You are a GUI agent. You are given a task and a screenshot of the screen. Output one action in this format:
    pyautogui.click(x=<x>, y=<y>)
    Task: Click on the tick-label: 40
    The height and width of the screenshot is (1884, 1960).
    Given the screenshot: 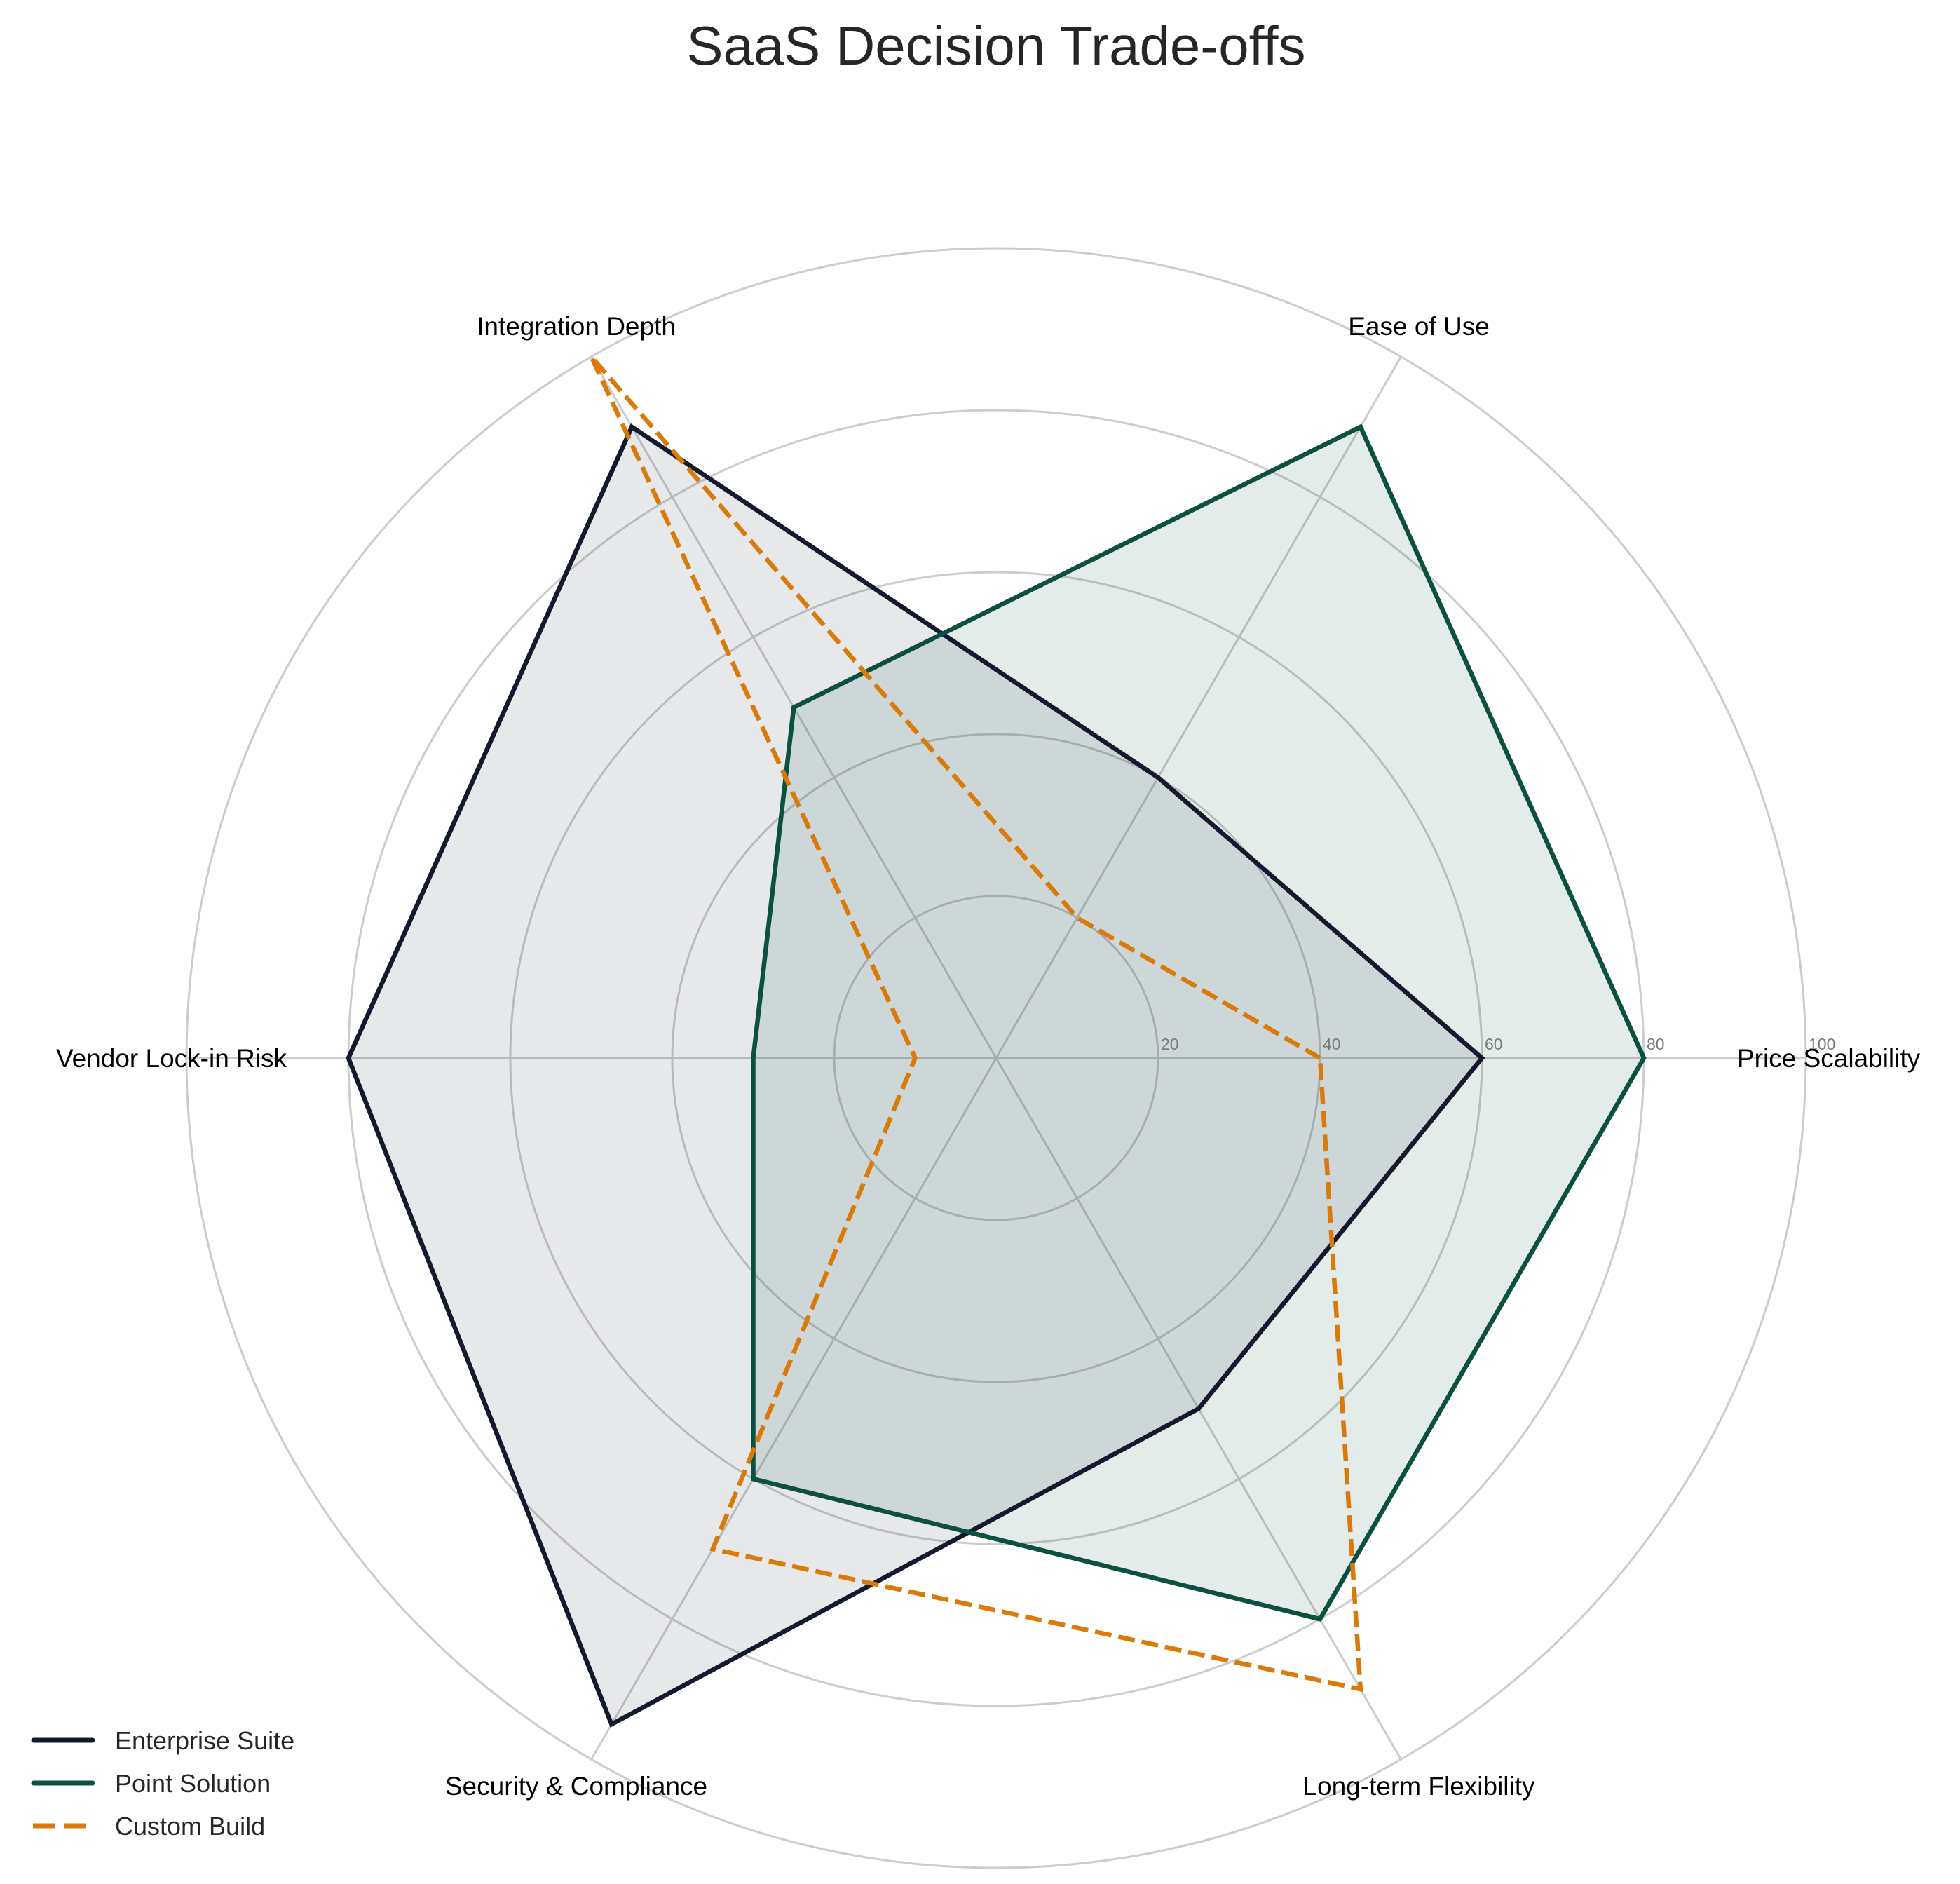 What is the action you would take?
    pyautogui.click(x=1332, y=1044)
    